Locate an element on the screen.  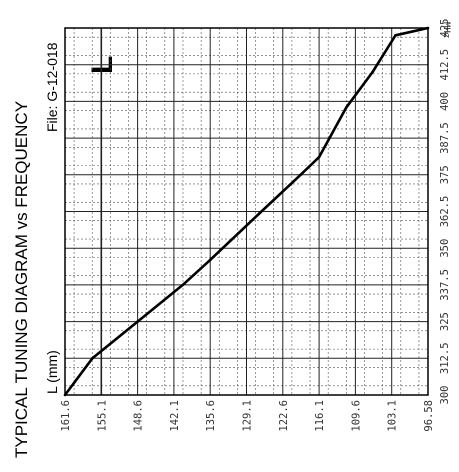
x-tick-label: 425 is located at coordinates (445, 28).